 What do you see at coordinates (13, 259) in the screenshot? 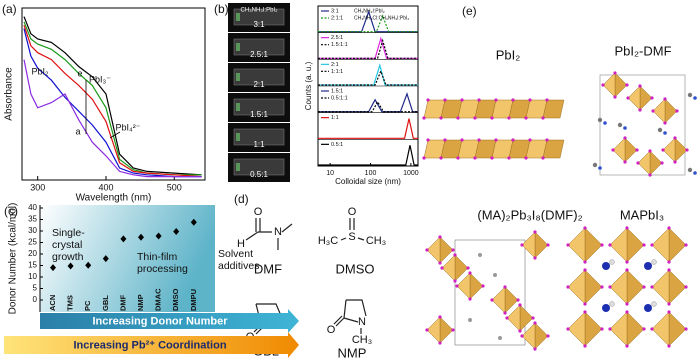
I see `y-axis-label: Donor Number (kcal/mol)` at bounding box center [13, 259].